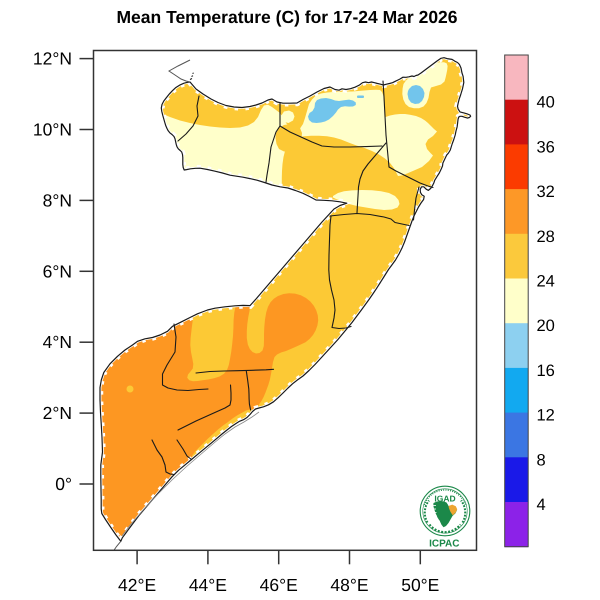  Describe the element at coordinates (286, 17) in the screenshot. I see `svg-text:Mean Temperature (C) for 17-24: Mean Temperature (C) for 17-24 Mar 2026` at that location.